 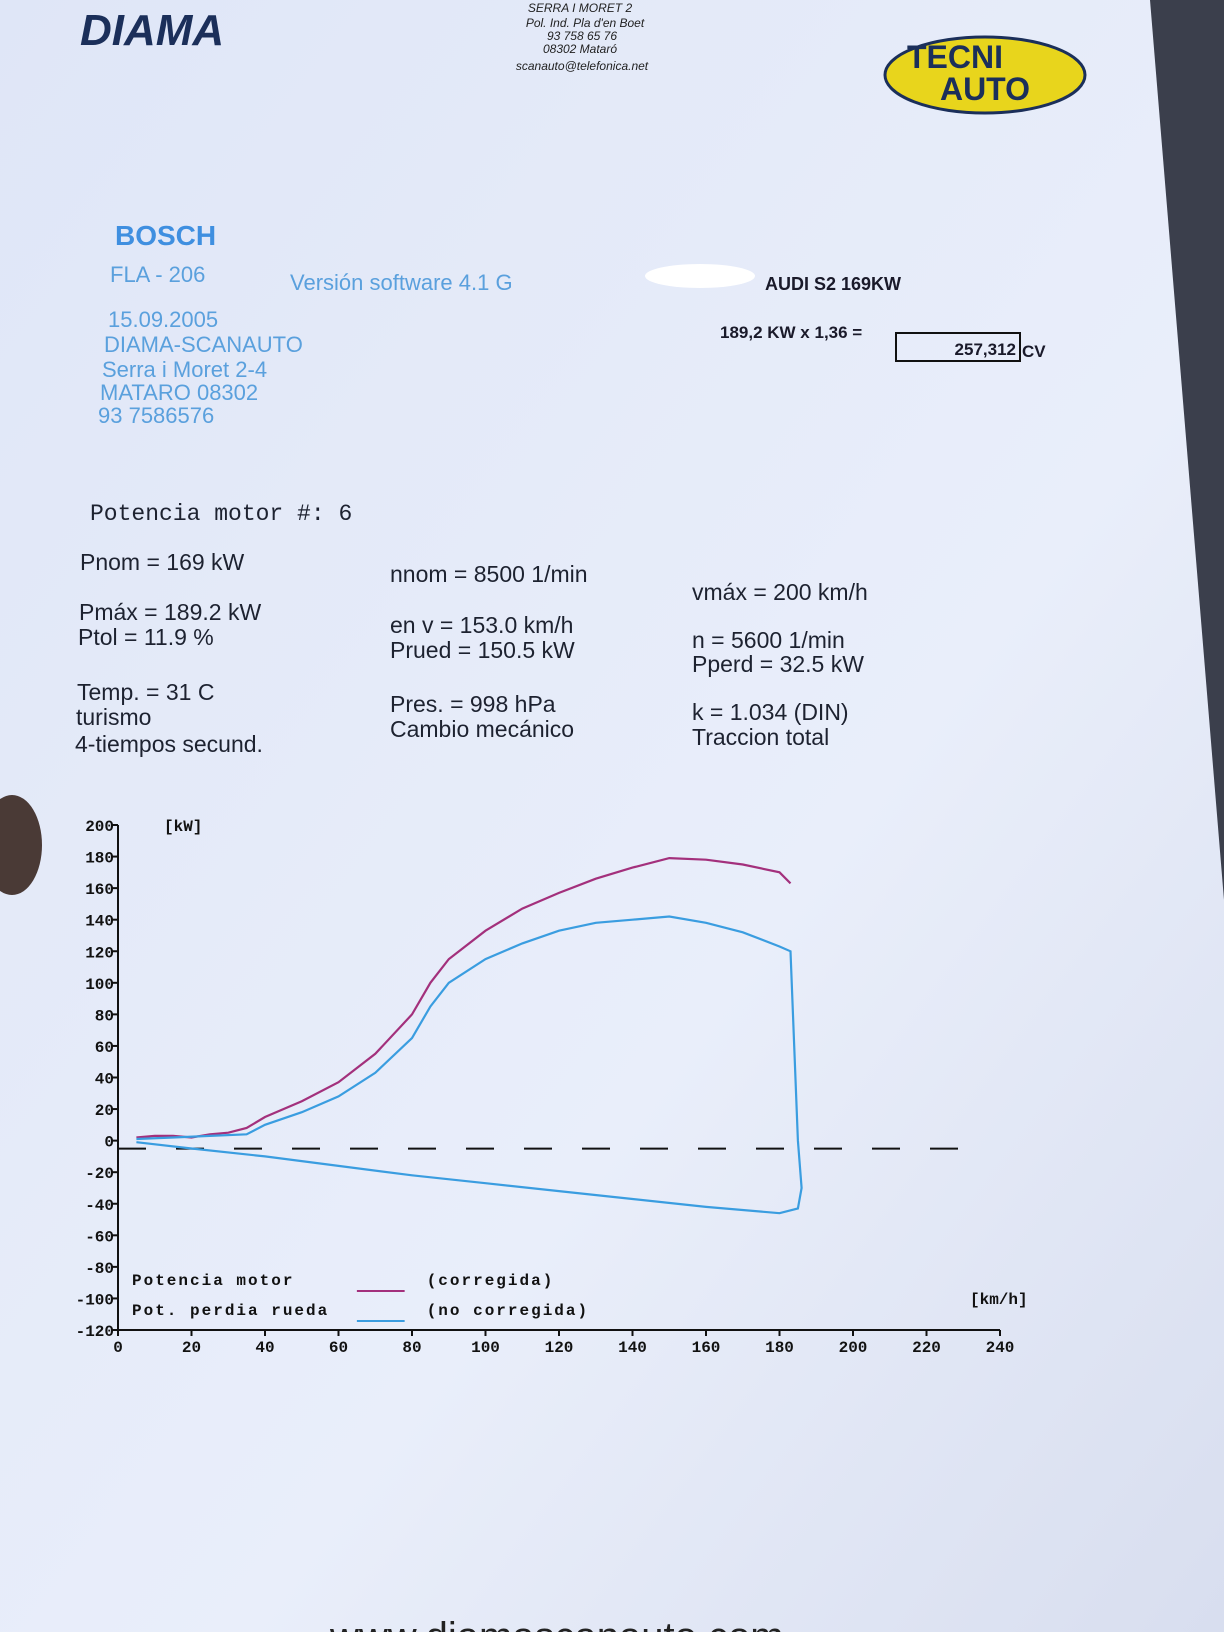 What do you see at coordinates (230, 1311) in the screenshot?
I see `legend-text: Pot. perdia rueda` at bounding box center [230, 1311].